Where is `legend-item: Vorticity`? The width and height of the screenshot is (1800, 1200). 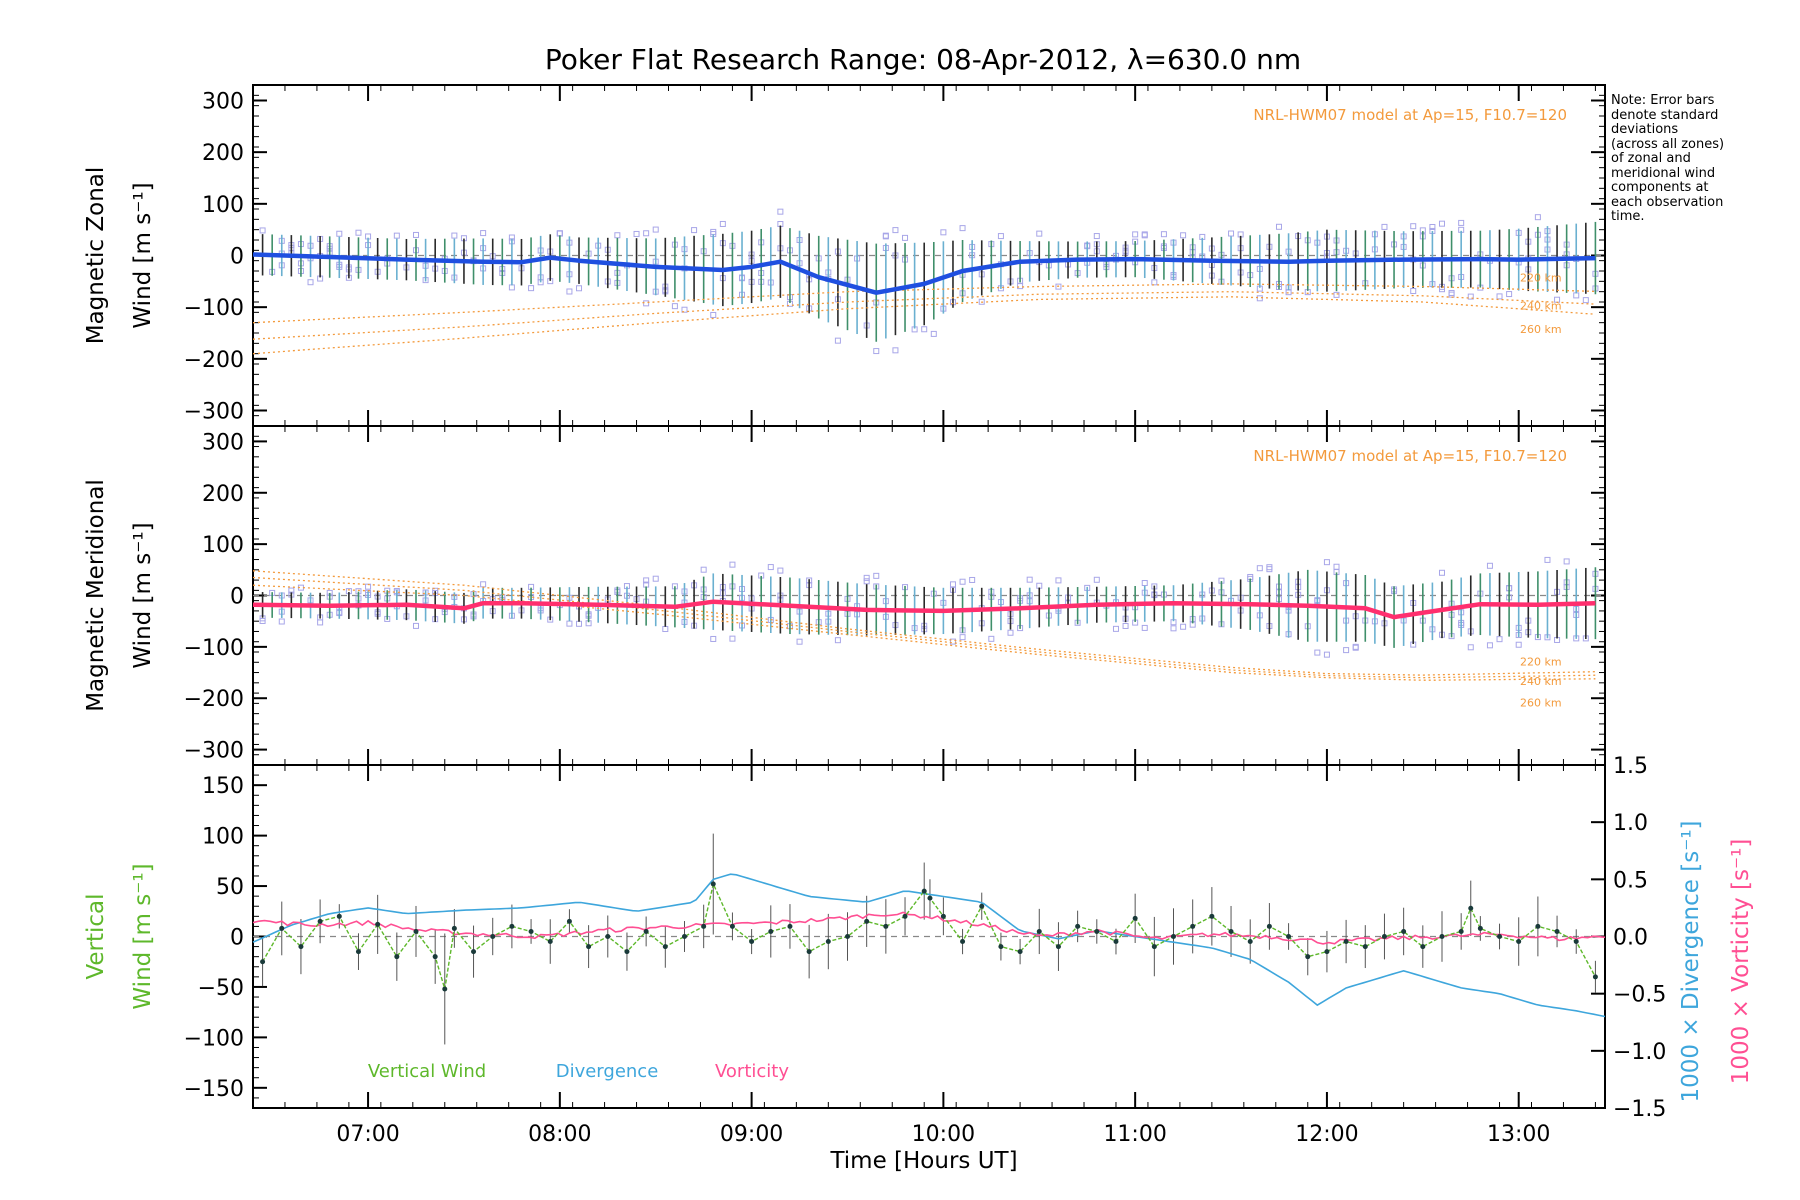 legend-item: Vorticity is located at coordinates (752, 1071).